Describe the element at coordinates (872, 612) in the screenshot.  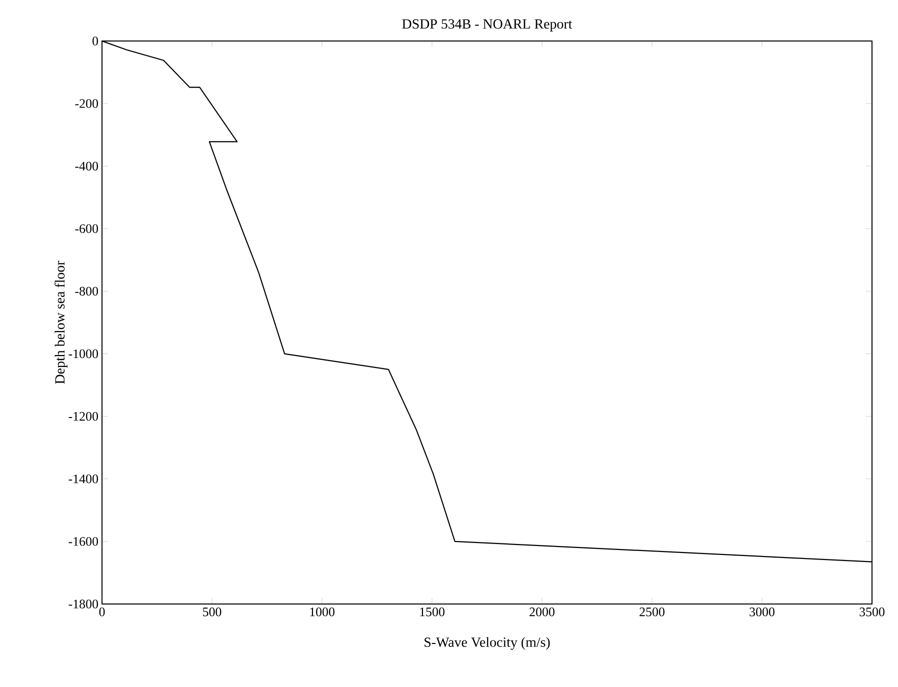
I see `x-tick-label: 3500` at that location.